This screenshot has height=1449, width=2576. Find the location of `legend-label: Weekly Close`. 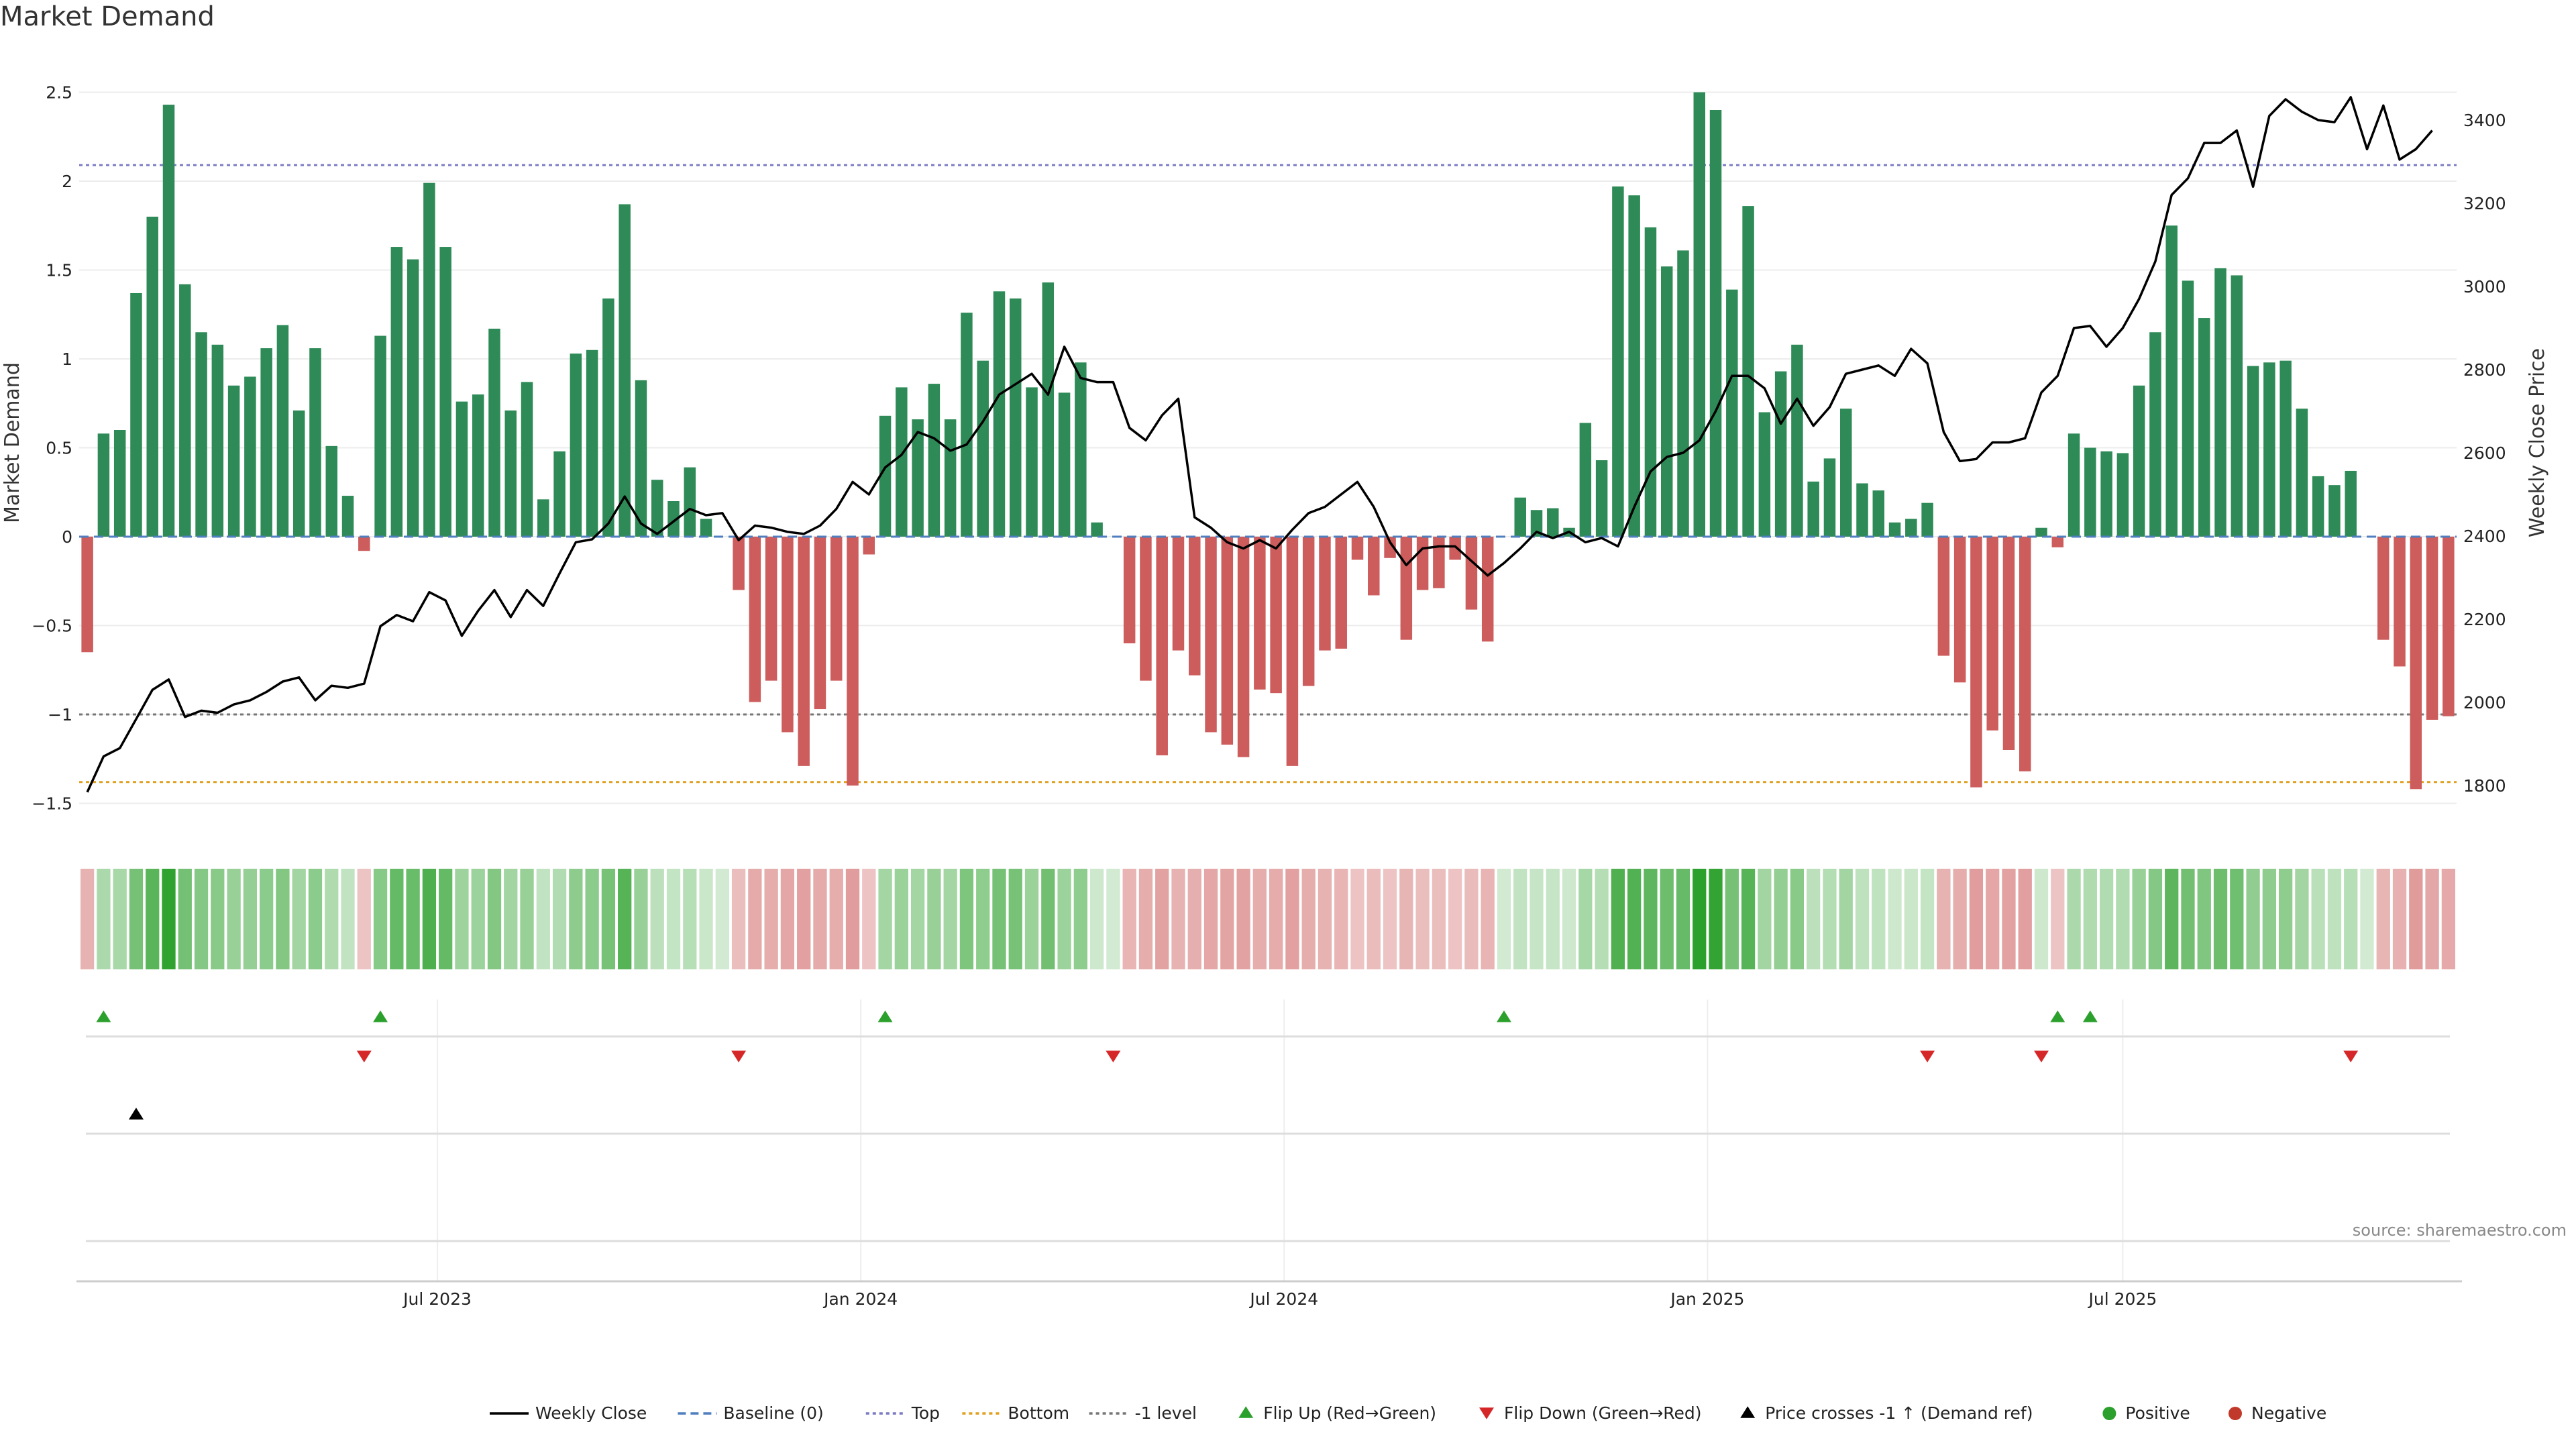

legend-label: Weekly Close is located at coordinates (591, 1413).